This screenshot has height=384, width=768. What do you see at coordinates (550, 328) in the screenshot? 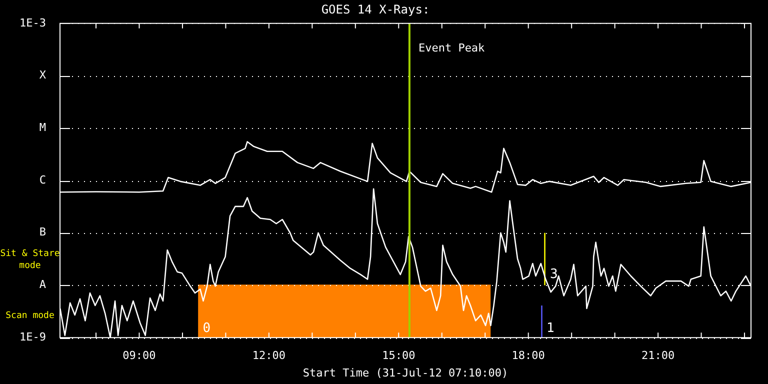
I see `annotation: 1` at bounding box center [550, 328].